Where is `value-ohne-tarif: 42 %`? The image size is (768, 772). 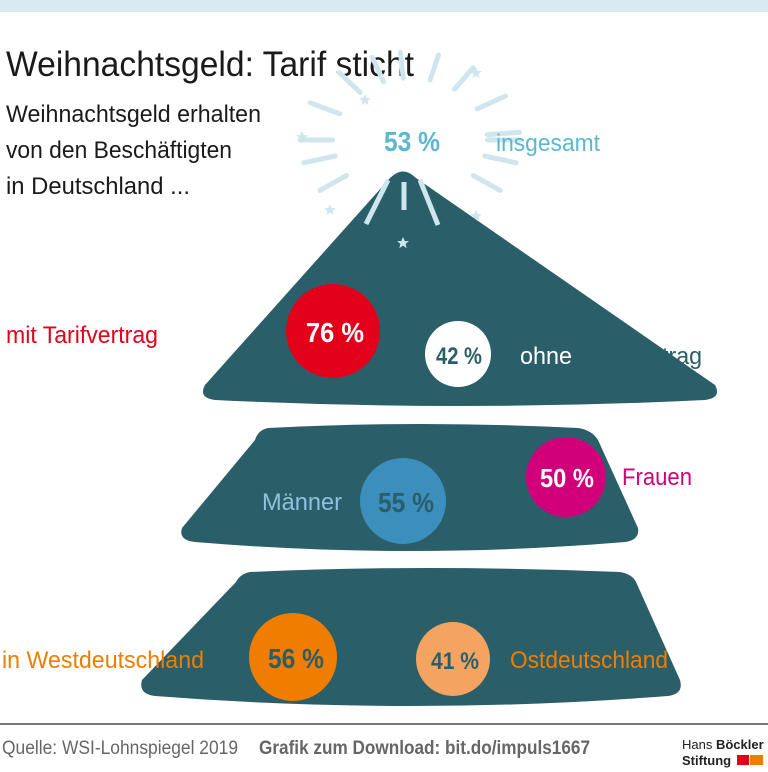 value-ohne-tarif: 42 % is located at coordinates (459, 356).